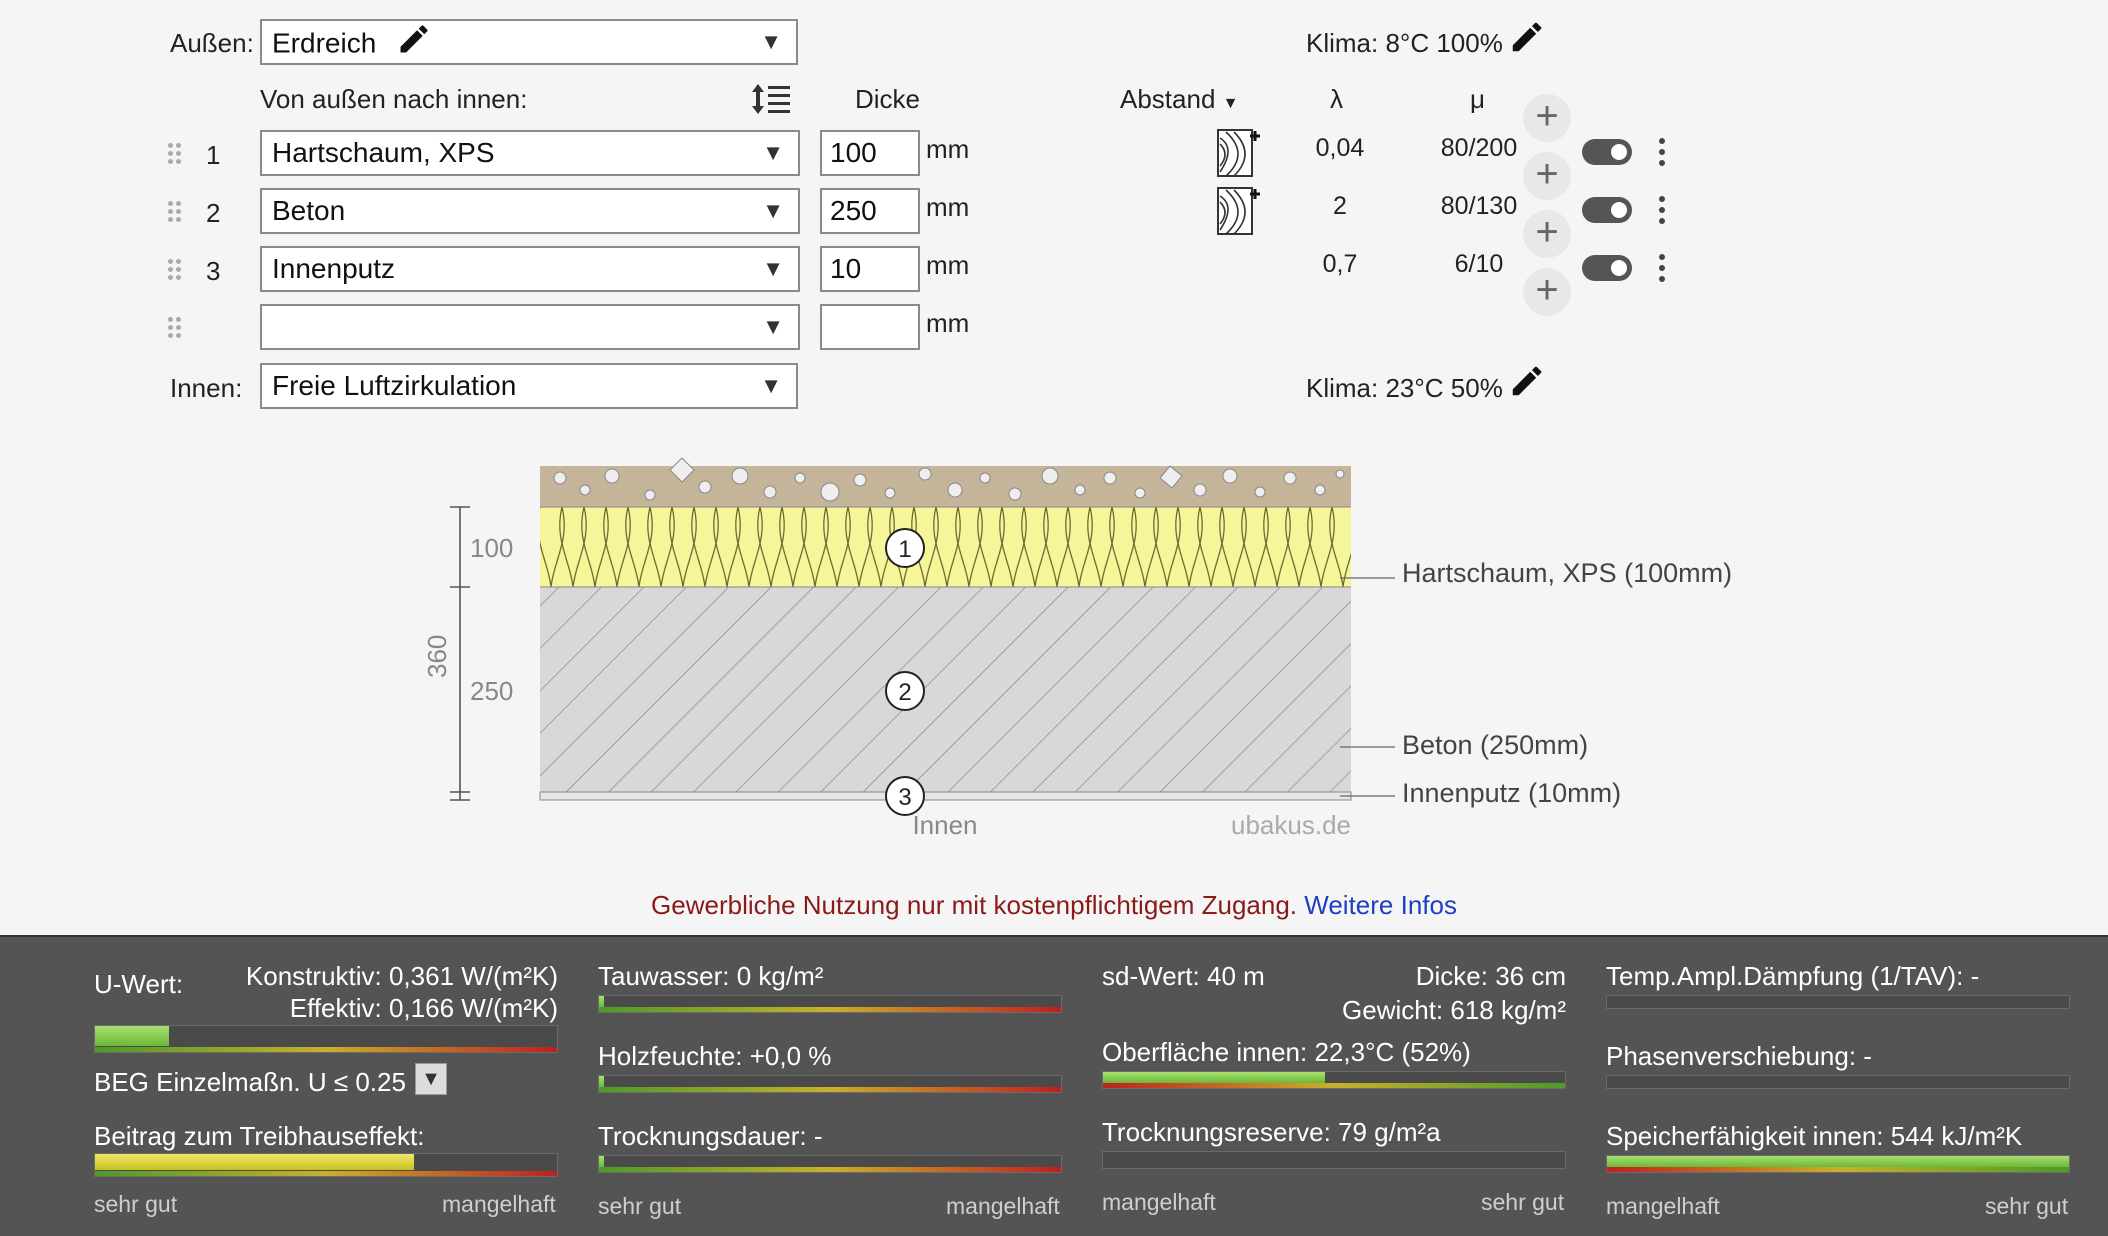 The height and width of the screenshot is (1236, 2108). Describe the element at coordinates (830, 1004) in the screenshot. I see `tauwasser-bar` at that location.